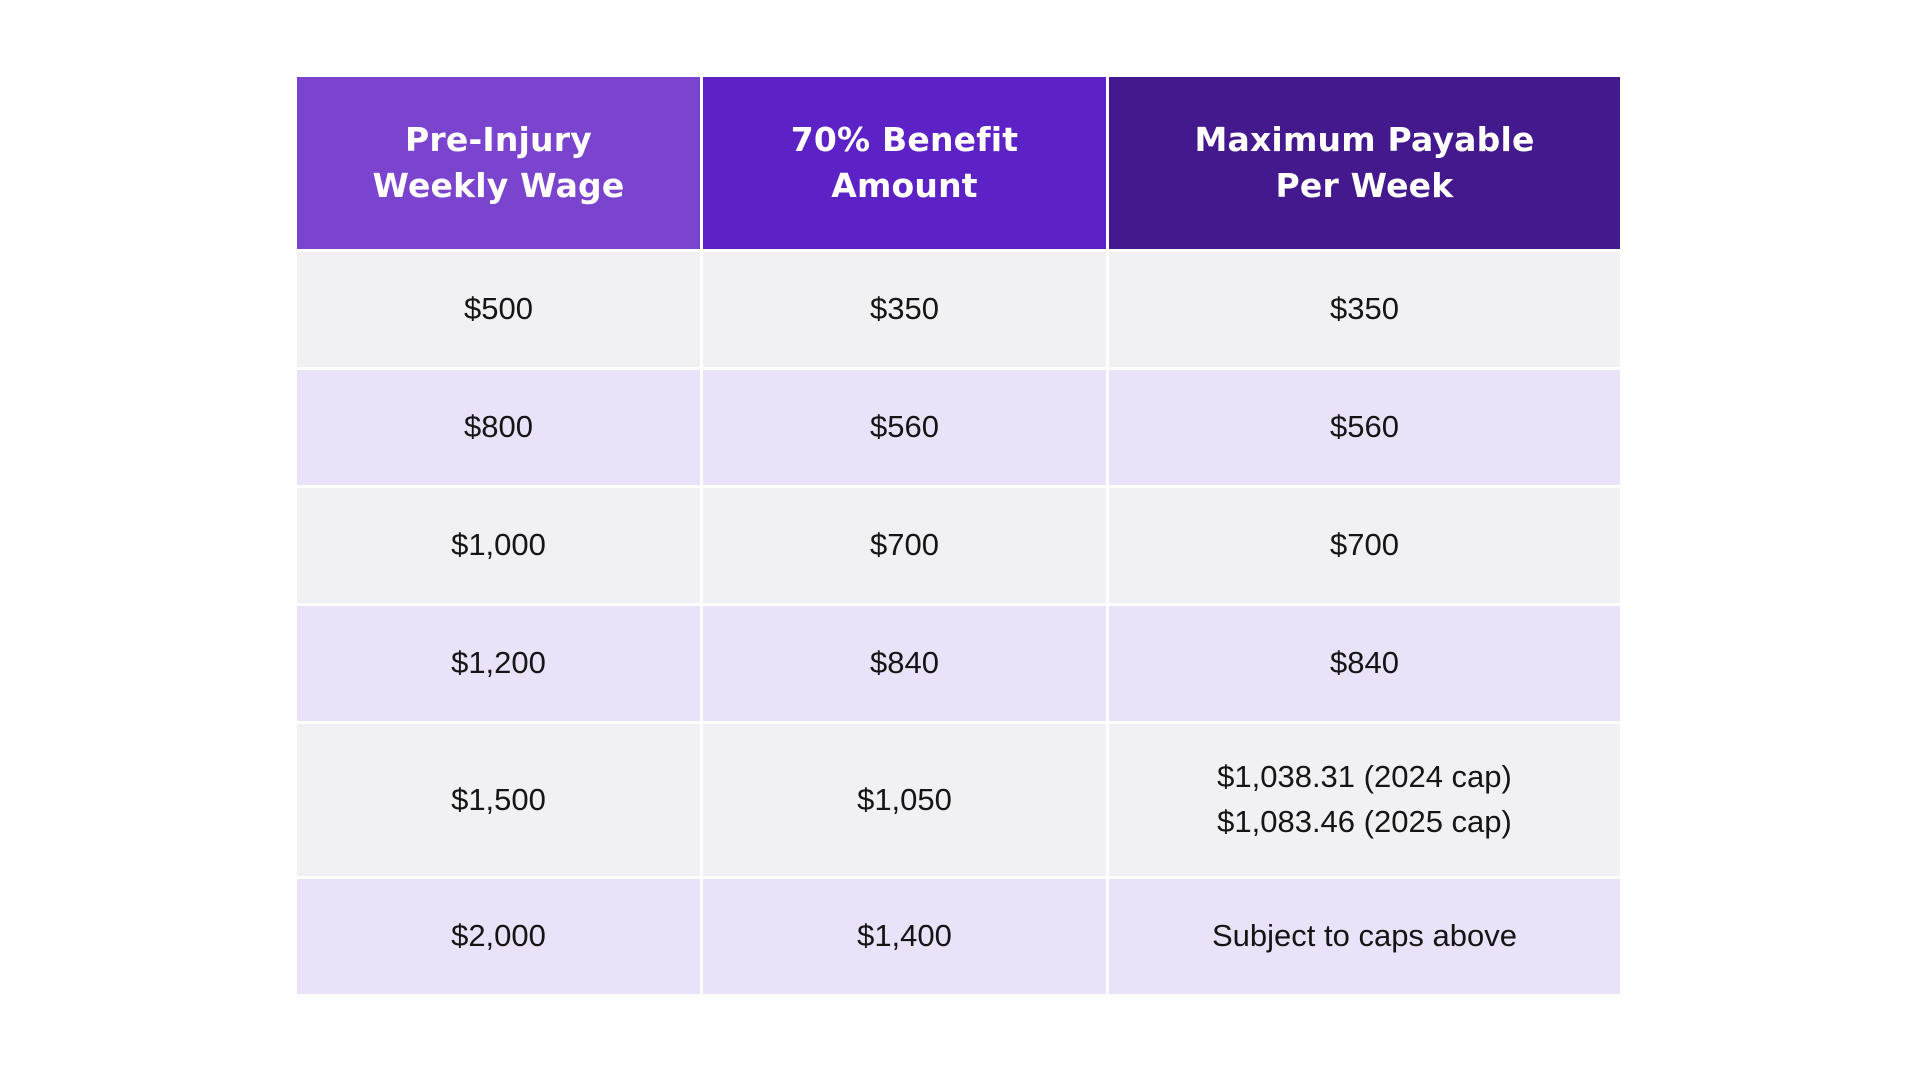  What do you see at coordinates (498, 545) in the screenshot?
I see `cell-wage: $1,000` at bounding box center [498, 545].